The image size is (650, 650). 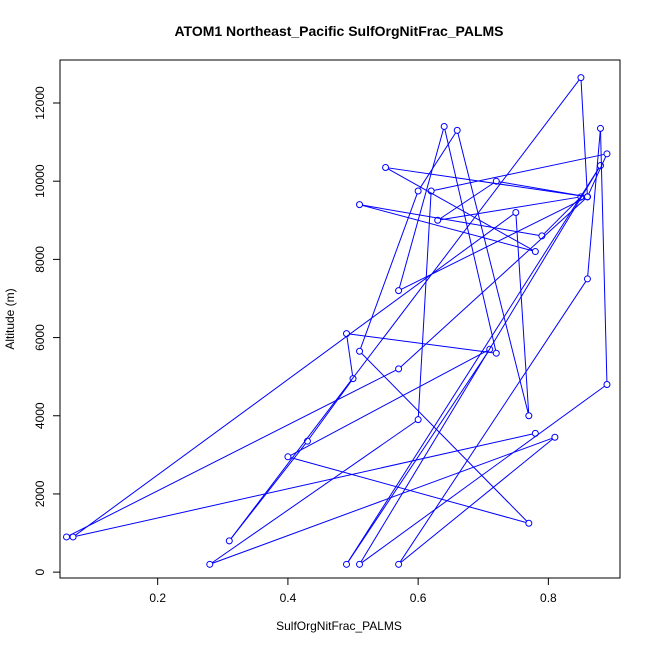 What do you see at coordinates (40, 493) in the screenshot?
I see `y-tick-label: 2000` at bounding box center [40, 493].